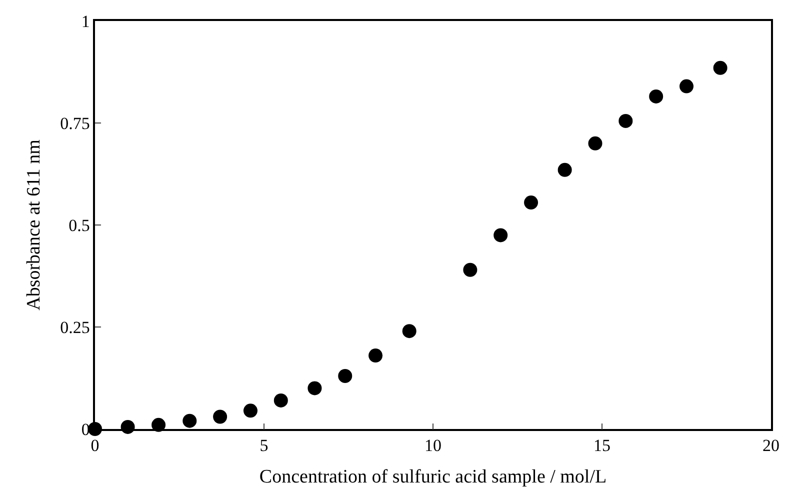  What do you see at coordinates (85, 21) in the screenshot?
I see `y-tick-label: 1` at bounding box center [85, 21].